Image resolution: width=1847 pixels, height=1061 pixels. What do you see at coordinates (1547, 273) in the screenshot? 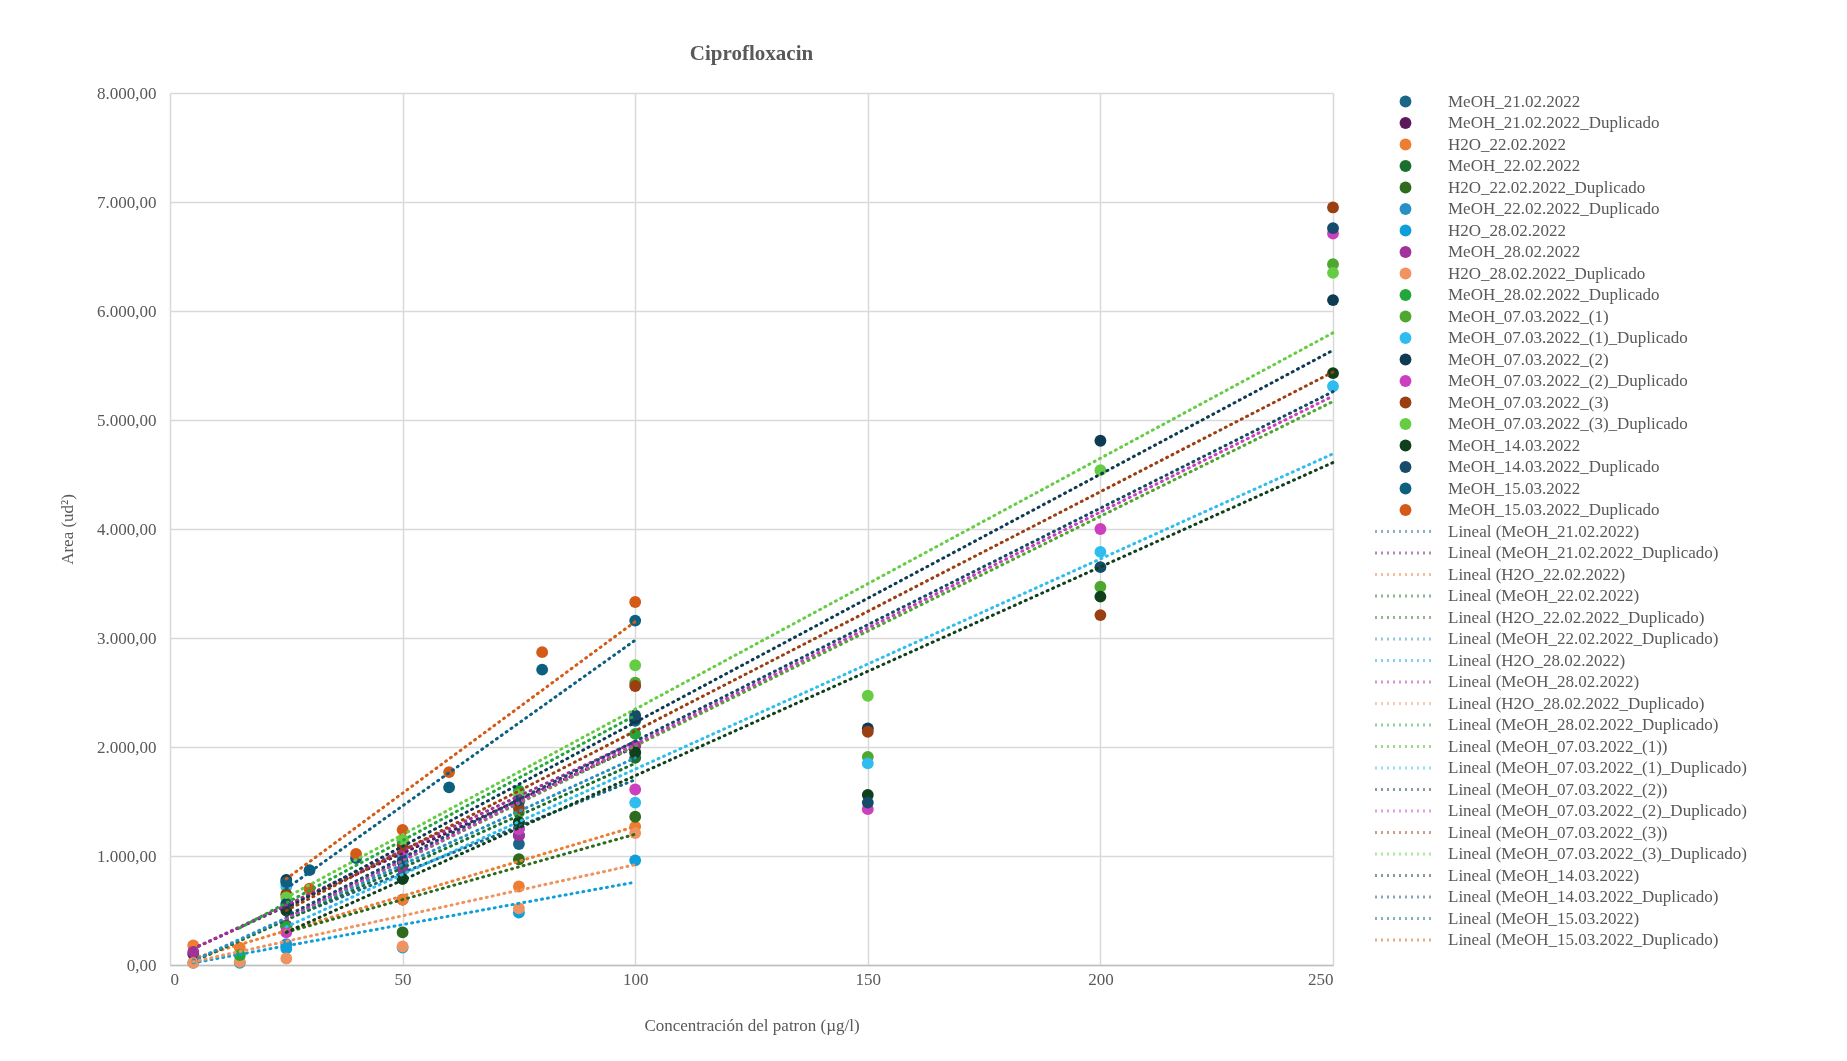
I see `legend-label: H2O_28.02.2022_Duplicado` at bounding box center [1547, 273].